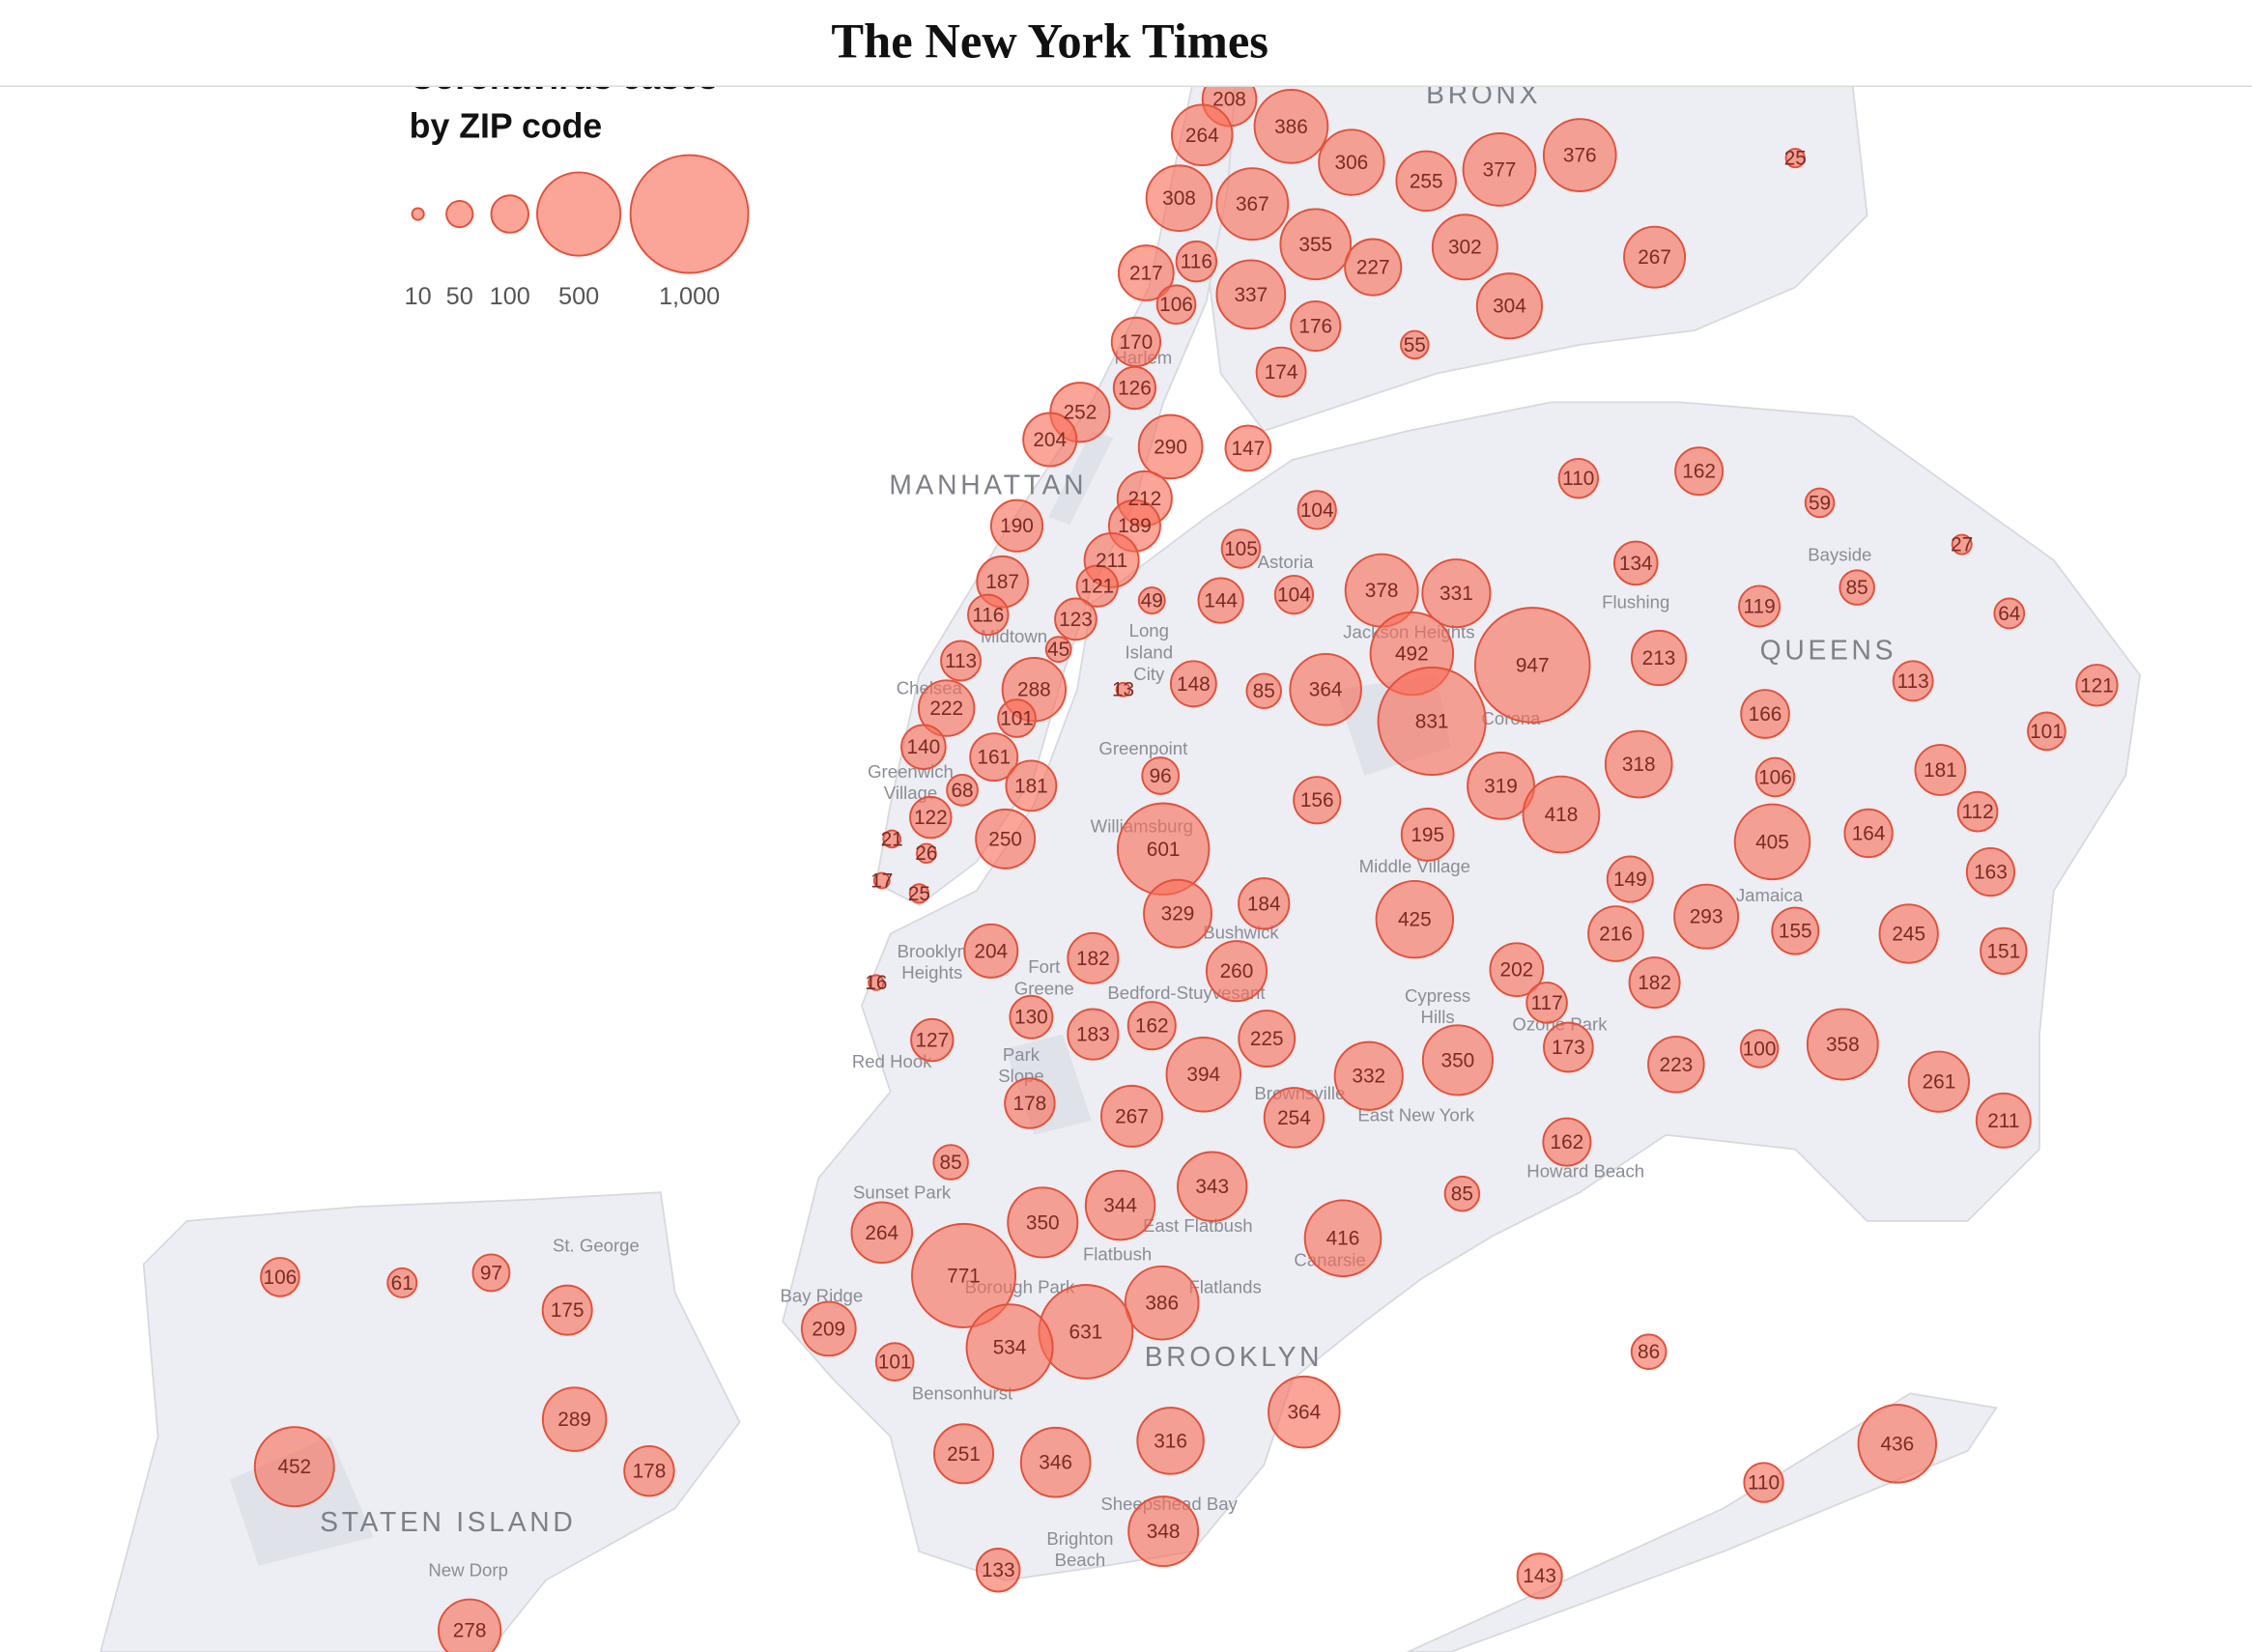 The height and width of the screenshot is (1652, 2252). What do you see at coordinates (1286, 562) in the screenshot?
I see `place-label: Astoria` at bounding box center [1286, 562].